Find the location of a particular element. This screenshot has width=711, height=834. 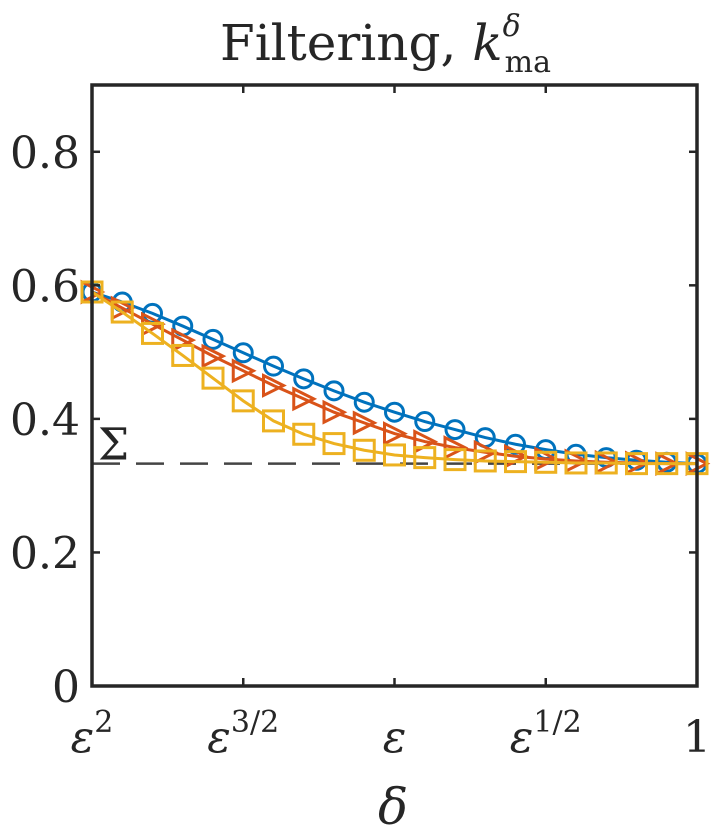

x-tick-label: ε2 is located at coordinates (92, 734).